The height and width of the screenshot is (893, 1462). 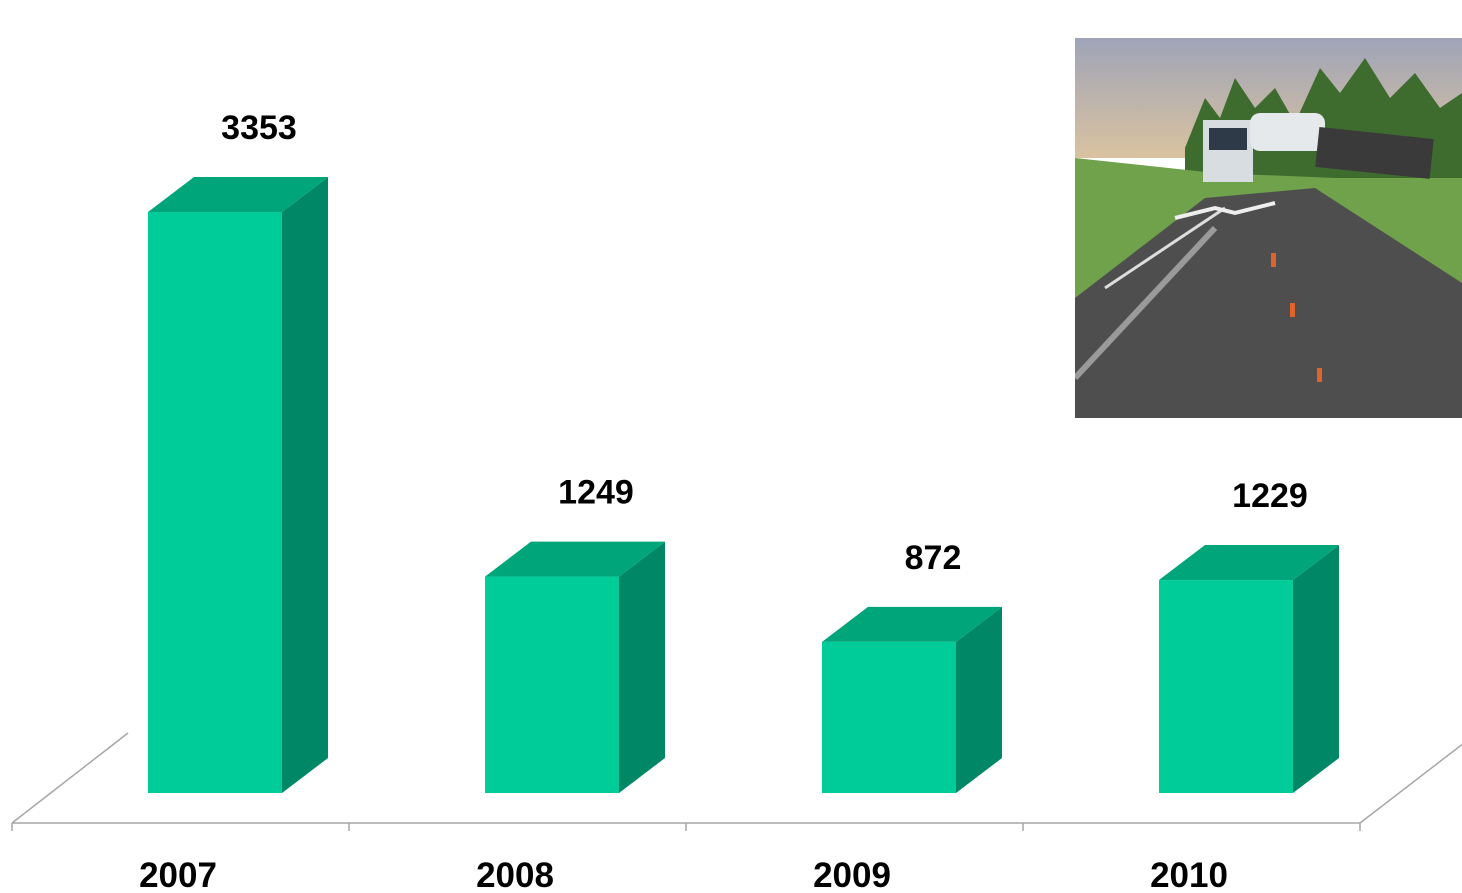 I want to click on data-label-2010: 1229, so click(x=1270, y=496).